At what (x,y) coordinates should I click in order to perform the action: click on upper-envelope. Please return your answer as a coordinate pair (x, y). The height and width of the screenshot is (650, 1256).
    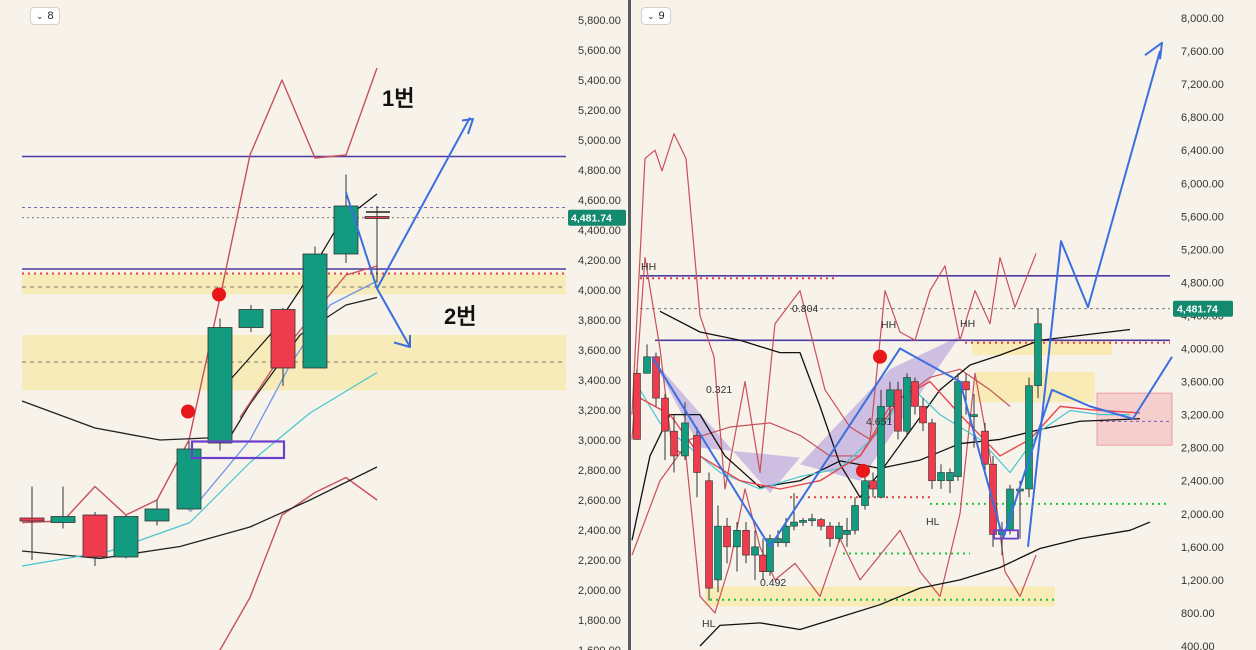
    Looking at the image, I should click on (895, 404).